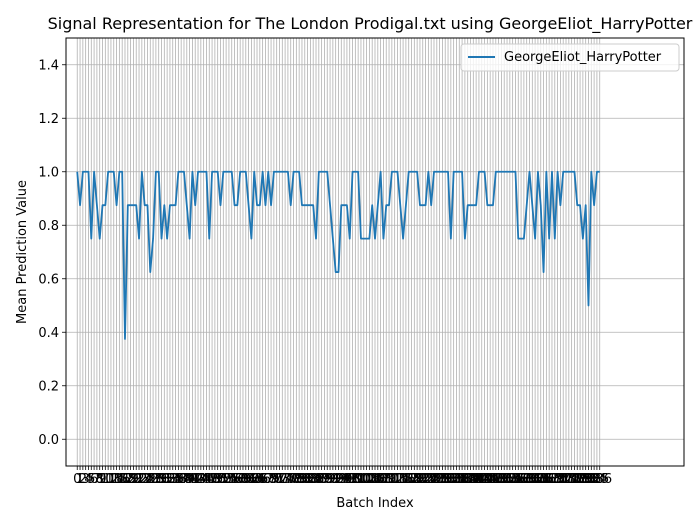 This screenshot has height=525, width=700. Describe the element at coordinates (167, 479) in the screenshot. I see `x-tick-label: 32` at that location.